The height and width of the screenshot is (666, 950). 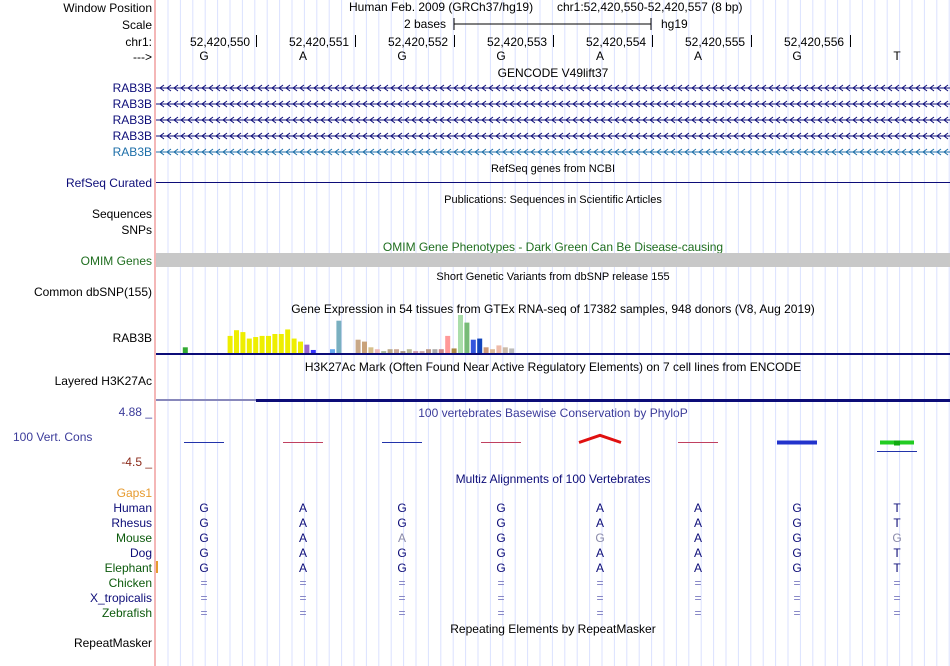 I want to click on phylop-track-label: 100 Vert. Cons, so click(x=53, y=437).